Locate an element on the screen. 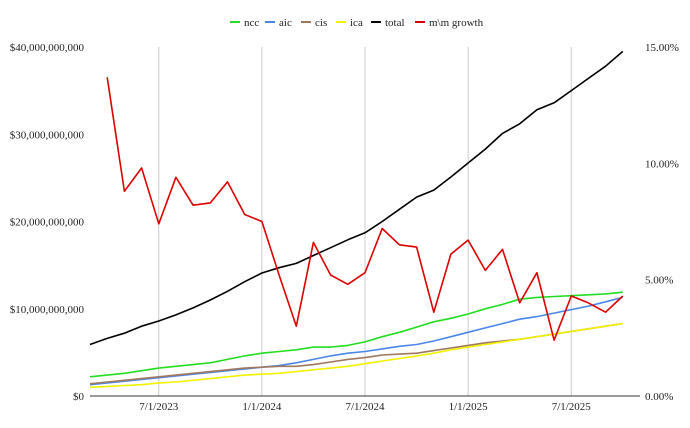  left-y-tick-label: $20,000,000,000 is located at coordinates (47, 223).